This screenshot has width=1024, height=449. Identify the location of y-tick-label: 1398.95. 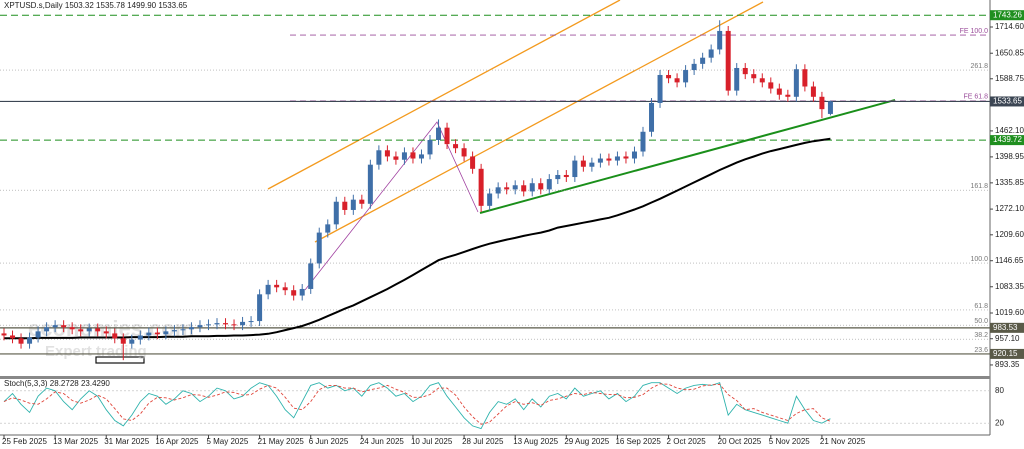
(1009, 156).